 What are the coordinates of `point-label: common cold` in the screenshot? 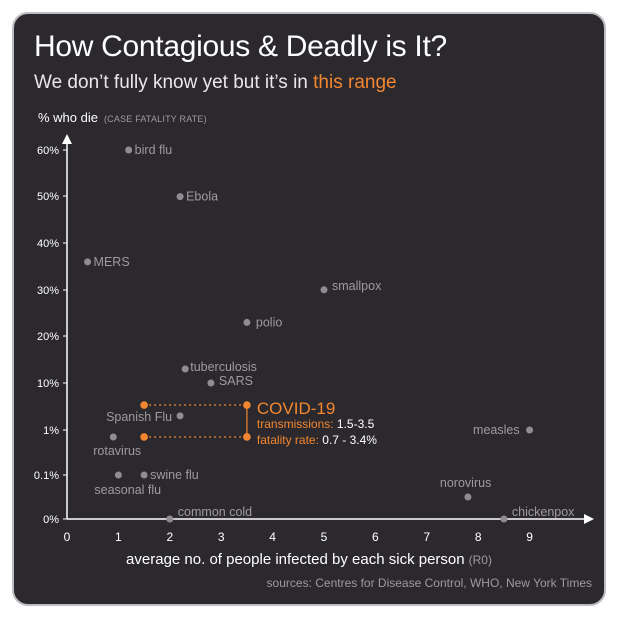 It's located at (215, 512).